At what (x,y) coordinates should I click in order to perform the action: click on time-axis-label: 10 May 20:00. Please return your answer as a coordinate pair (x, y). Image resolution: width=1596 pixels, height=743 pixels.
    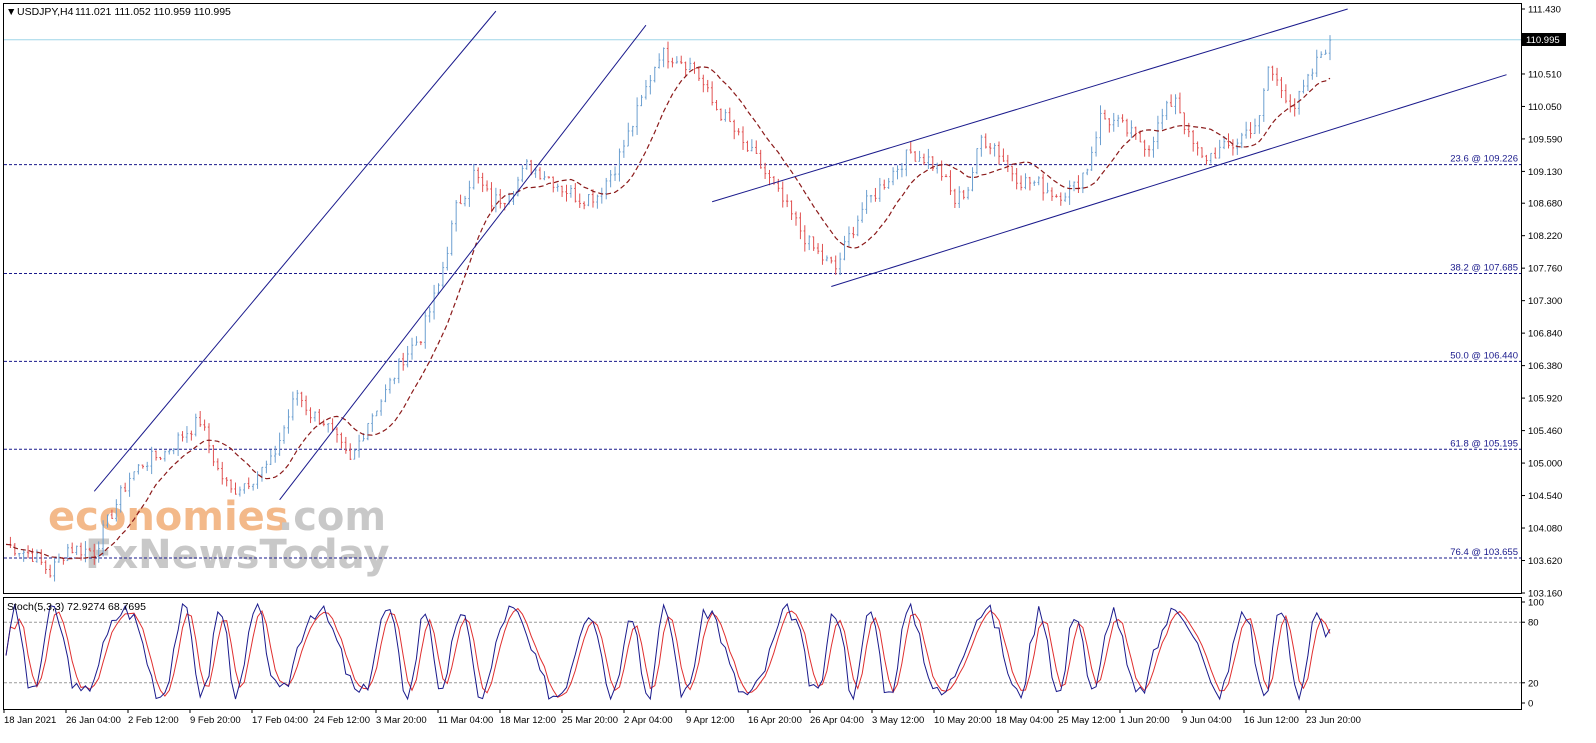
    Looking at the image, I should click on (963, 720).